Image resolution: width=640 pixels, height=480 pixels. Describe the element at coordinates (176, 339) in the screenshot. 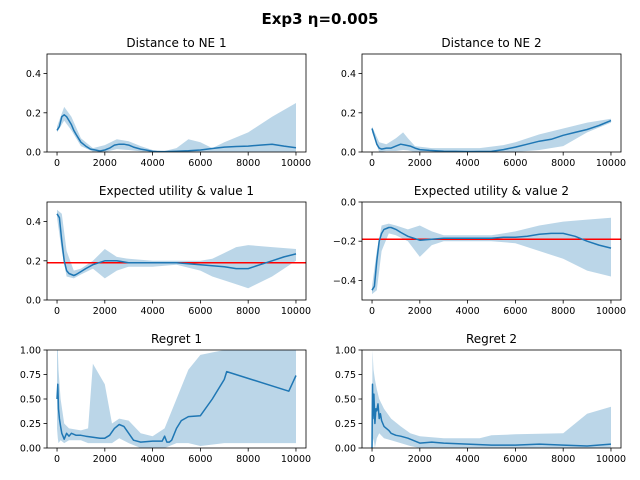

I see `subplot-title: Regret 1` at that location.